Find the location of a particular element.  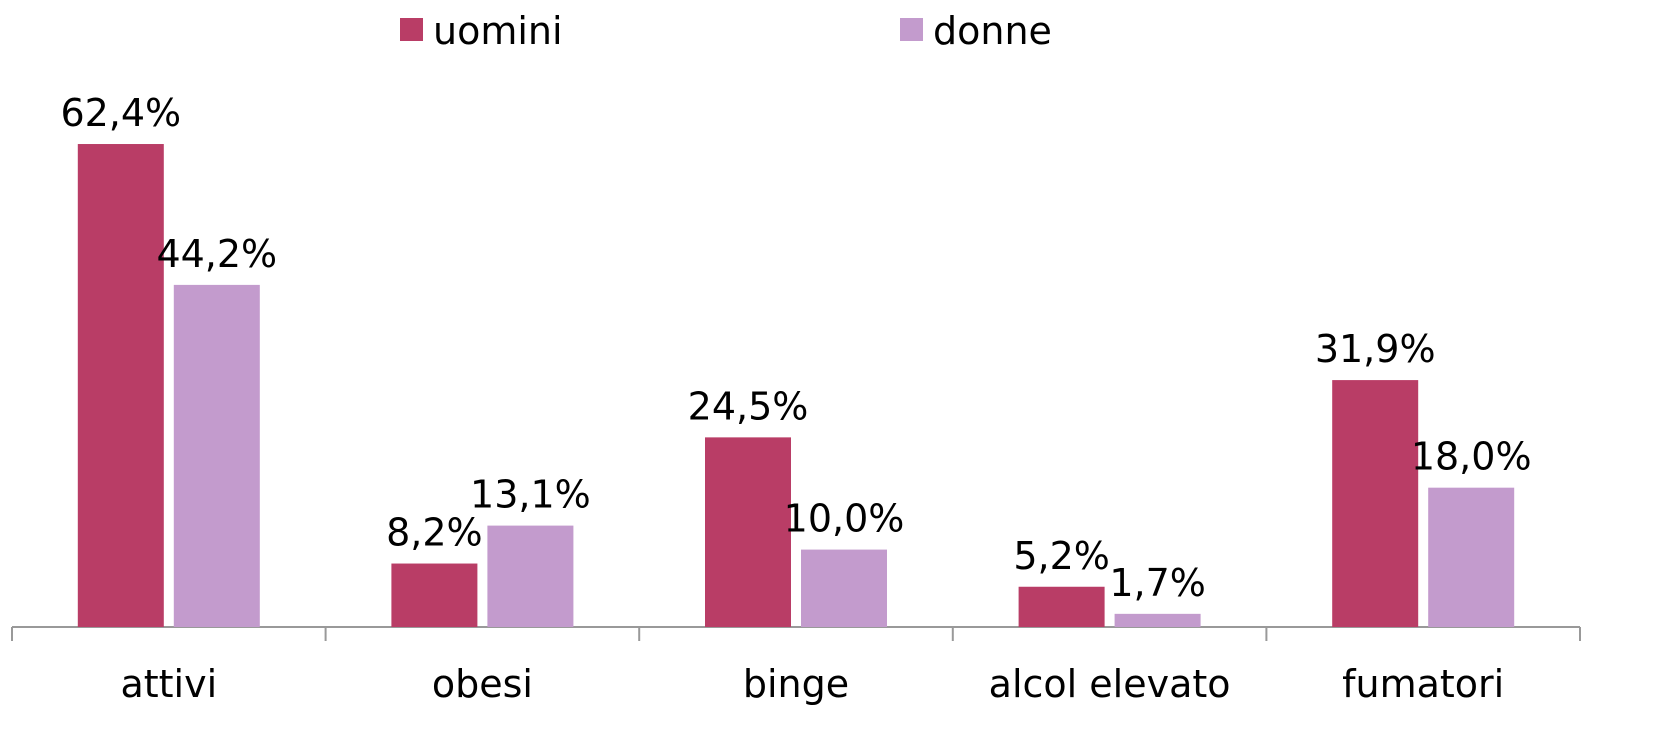

value-label: 18,0% is located at coordinates (1471, 457).